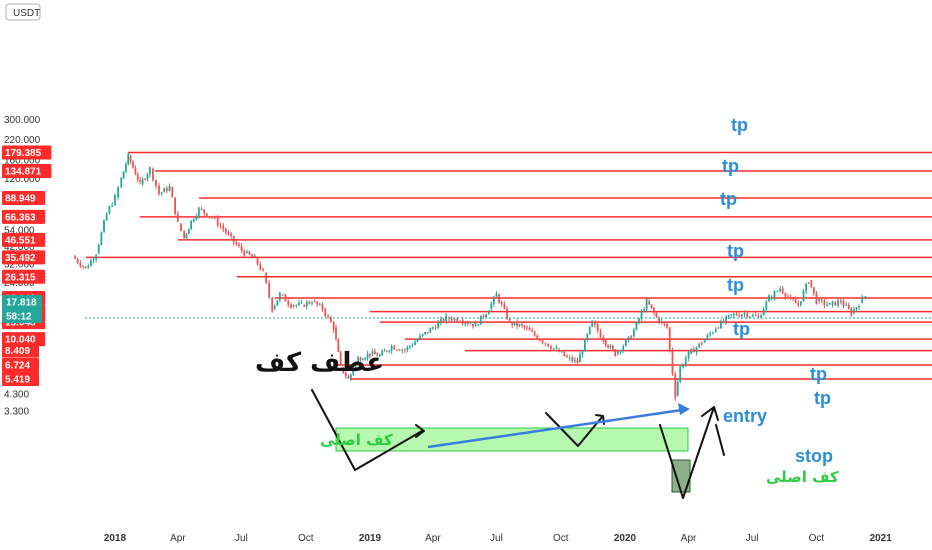 The image size is (932, 550). What do you see at coordinates (16, 412) in the screenshot?
I see `y-tick-label: 3.300` at bounding box center [16, 412].